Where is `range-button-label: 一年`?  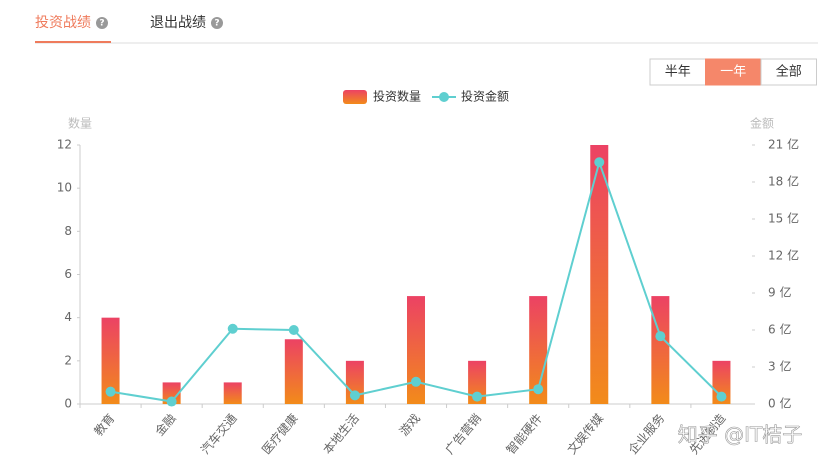 range-button-label: 一年 is located at coordinates (733, 72).